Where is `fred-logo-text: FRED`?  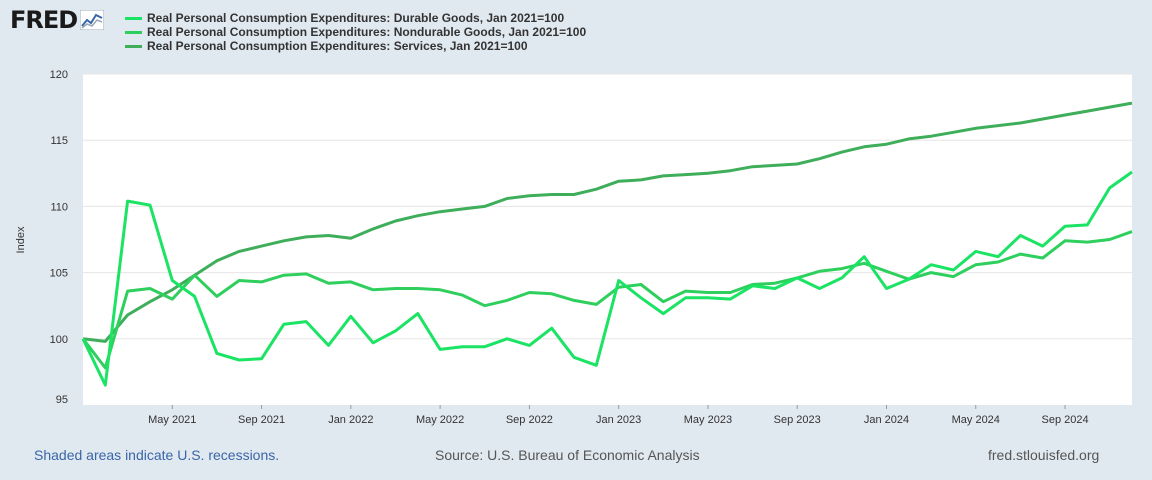
fred-logo-text: FRED is located at coordinates (44, 20).